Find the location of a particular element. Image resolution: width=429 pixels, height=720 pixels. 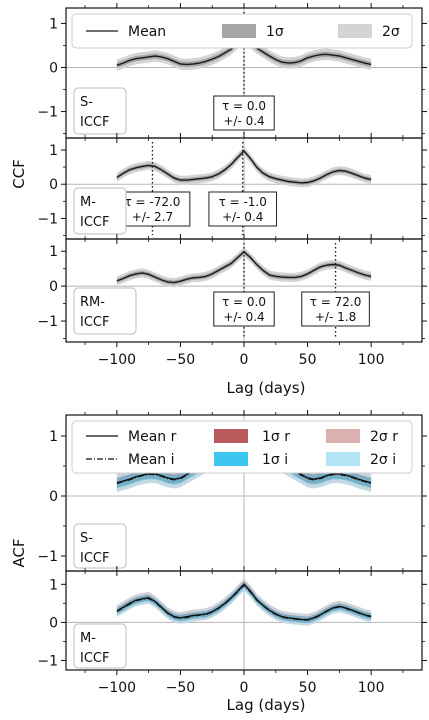

ccf-legend-2sigma-swatch is located at coordinates (355, 31).